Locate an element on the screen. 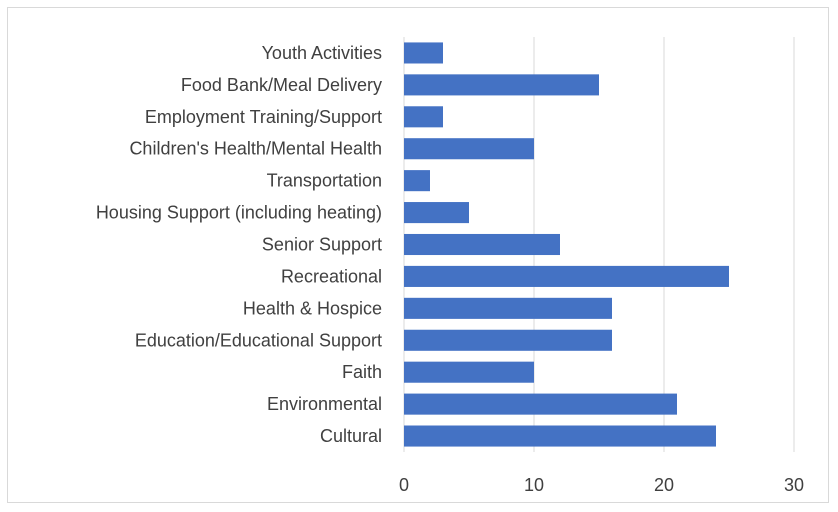  category-label: Food Bank/Meal Delivery is located at coordinates (281, 85).